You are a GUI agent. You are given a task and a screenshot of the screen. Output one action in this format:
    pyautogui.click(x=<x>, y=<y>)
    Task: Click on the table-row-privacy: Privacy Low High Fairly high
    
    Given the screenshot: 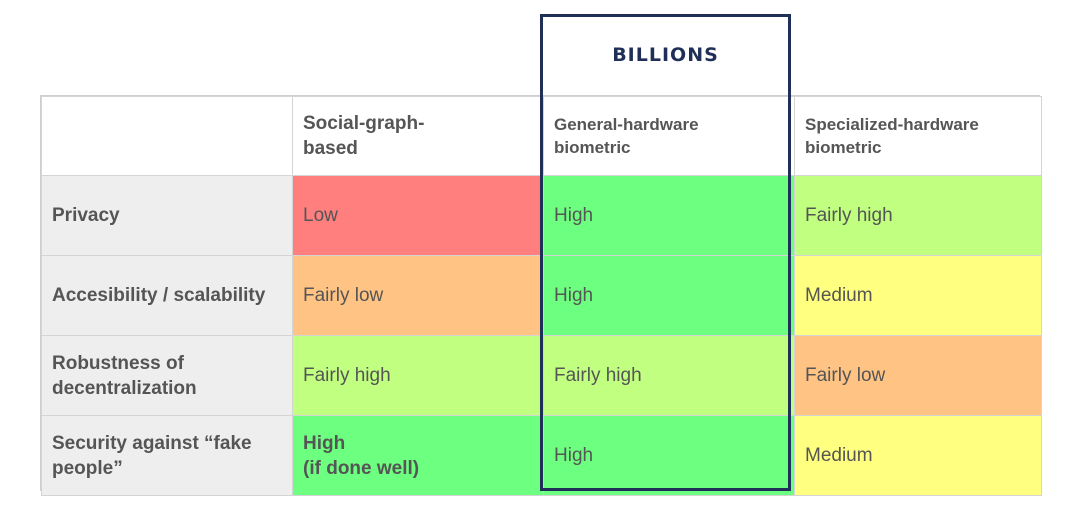 What is the action you would take?
    pyautogui.click(x=541, y=215)
    